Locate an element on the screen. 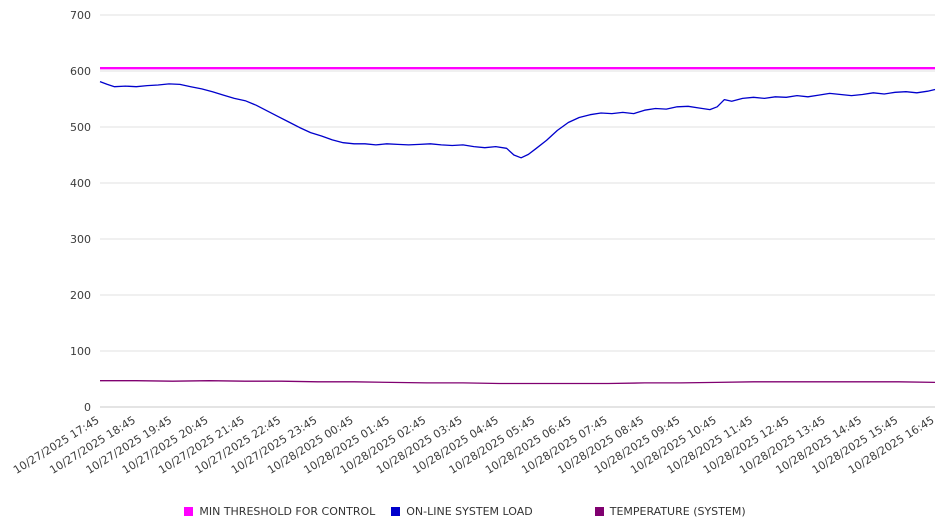 The image size is (946, 526). legend-label: ON-LINE SYSTEM LOAD is located at coordinates (469, 511).